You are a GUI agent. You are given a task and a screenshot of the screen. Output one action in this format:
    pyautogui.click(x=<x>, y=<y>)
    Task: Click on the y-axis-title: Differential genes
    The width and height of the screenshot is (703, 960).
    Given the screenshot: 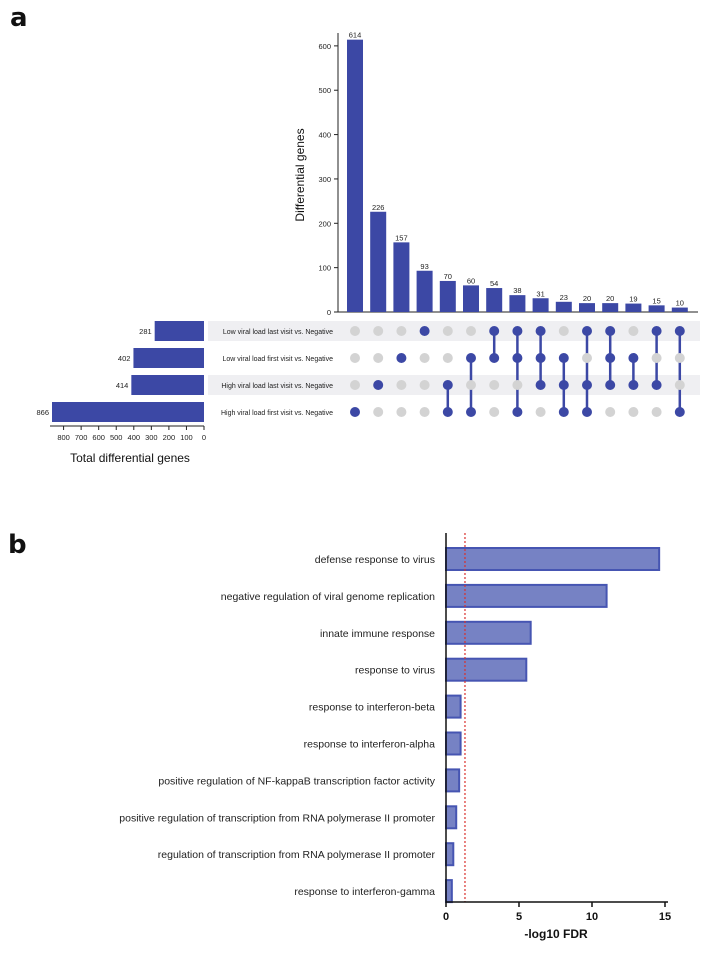 What is the action you would take?
    pyautogui.click(x=300, y=174)
    